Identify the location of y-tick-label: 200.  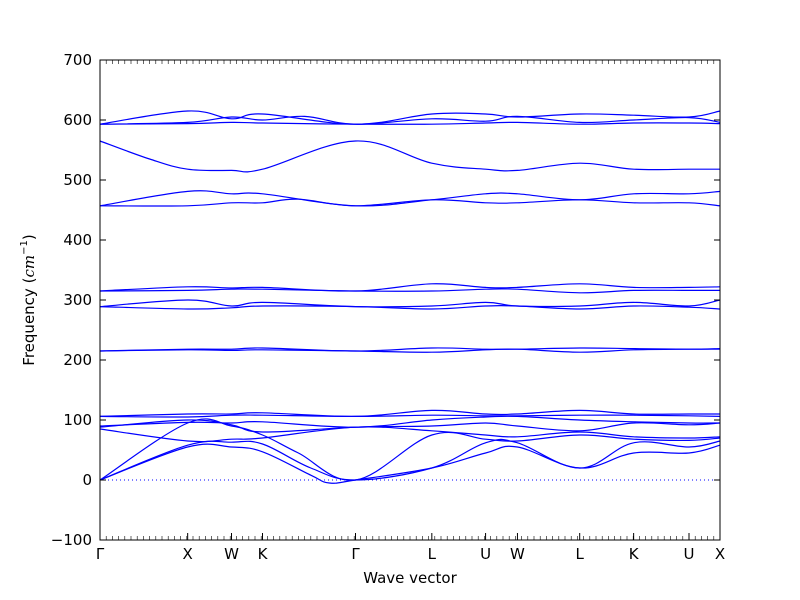
(77, 360).